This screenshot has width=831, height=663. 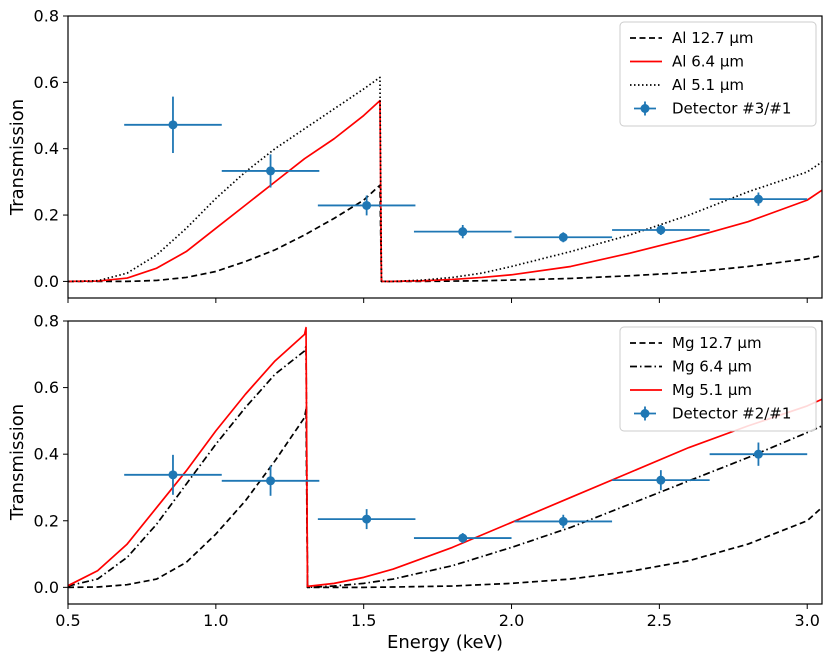 I want to click on bottom-x-tick-label-1: 1.0, so click(x=215, y=620).